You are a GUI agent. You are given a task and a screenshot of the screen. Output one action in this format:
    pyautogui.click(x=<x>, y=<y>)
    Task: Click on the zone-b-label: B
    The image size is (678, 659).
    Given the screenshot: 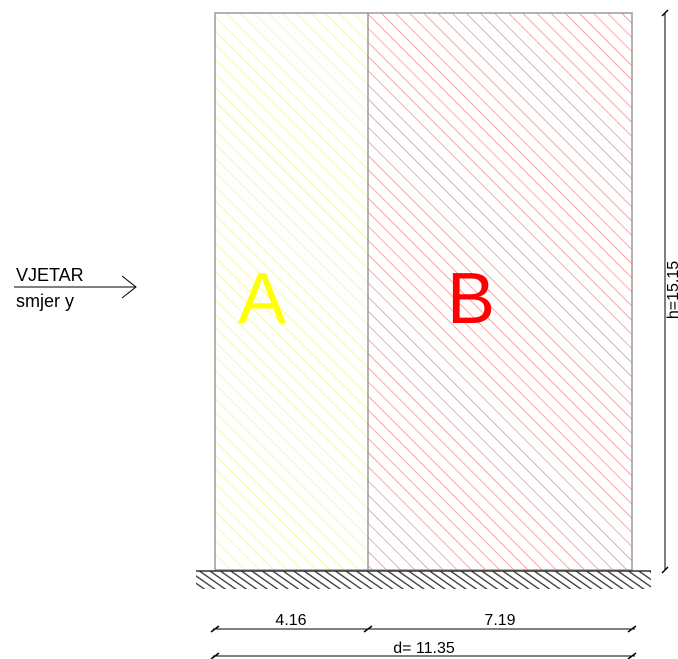 What is the action you would take?
    pyautogui.click(x=471, y=299)
    